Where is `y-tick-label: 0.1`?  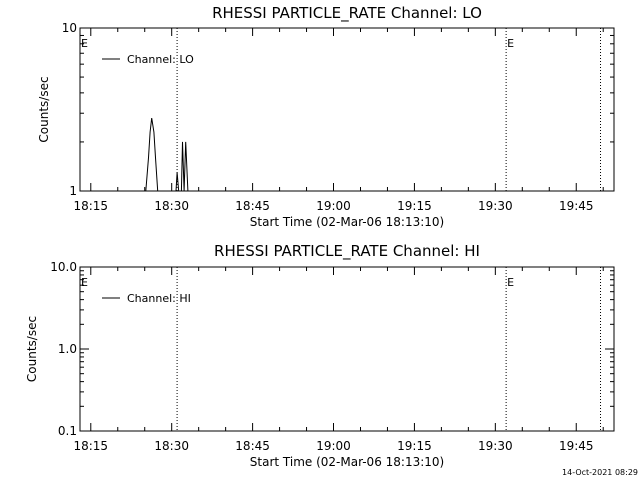 y-tick-label: 0.1 is located at coordinates (67, 431).